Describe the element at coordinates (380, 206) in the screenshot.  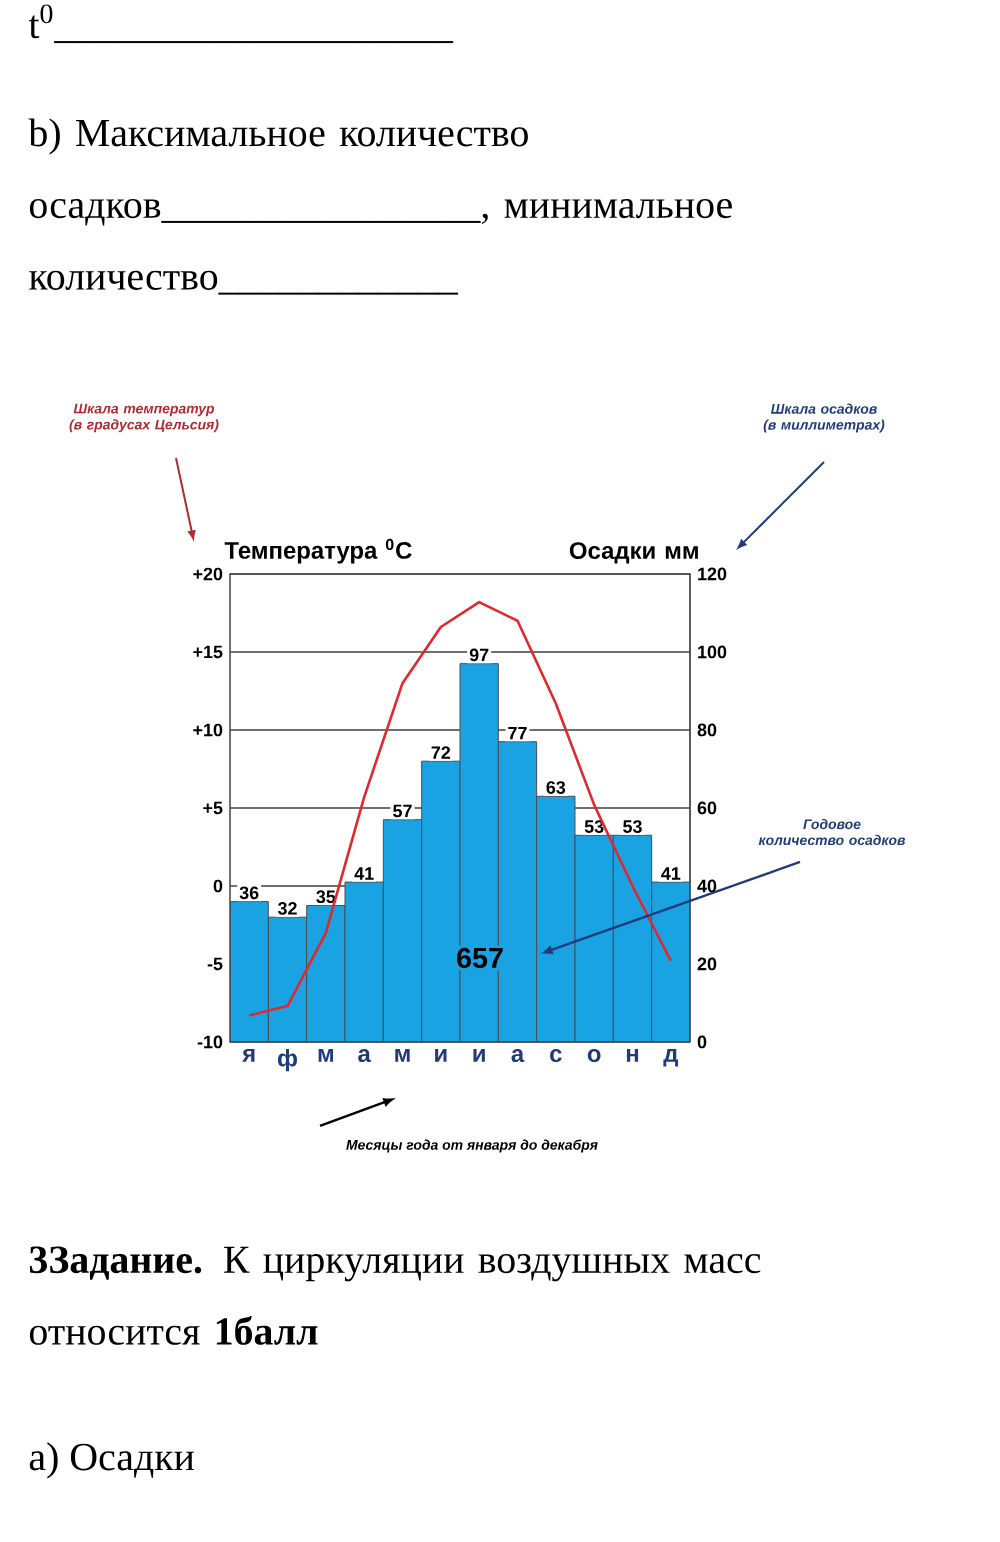
I see `text: b) Максимальное количество осадков________________, минимальное количество____________` at that location.